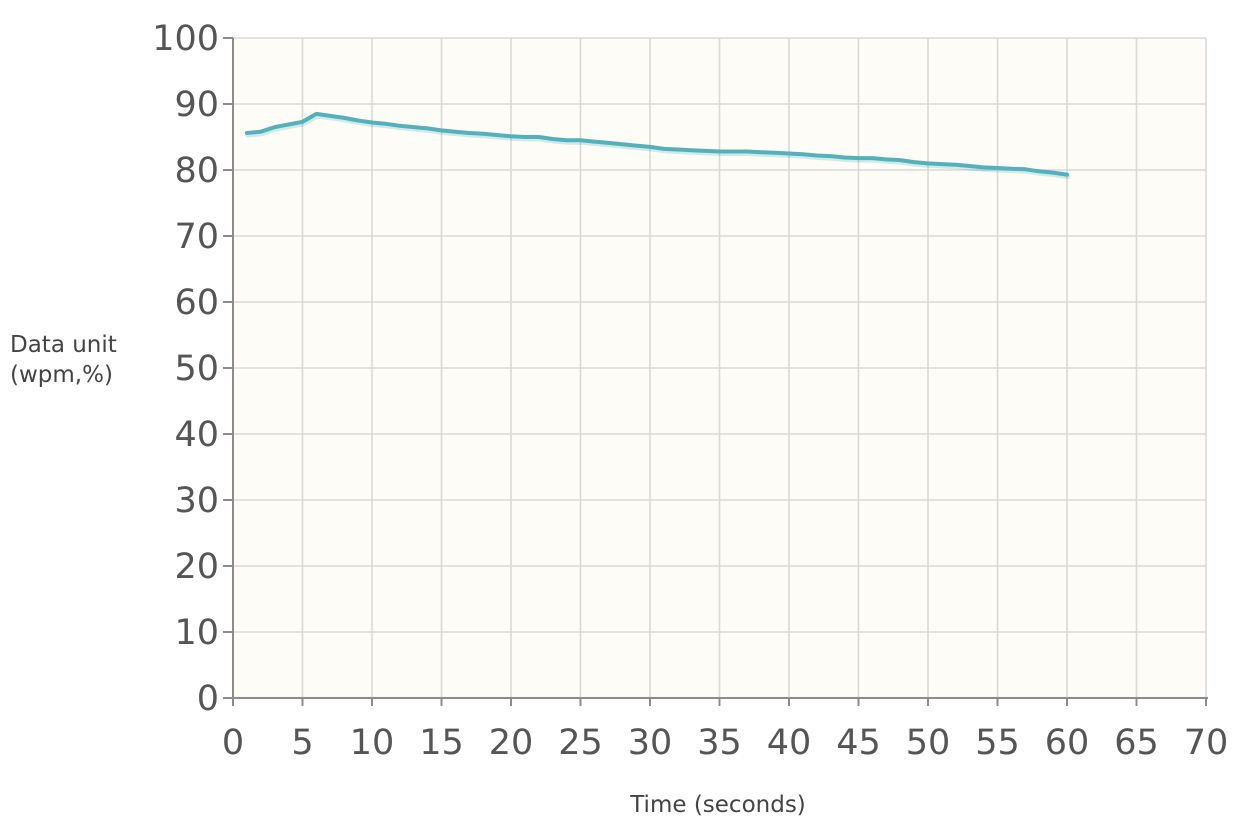 The width and height of the screenshot is (1235, 821). I want to click on x-tick-label-0: 0, so click(233, 743).